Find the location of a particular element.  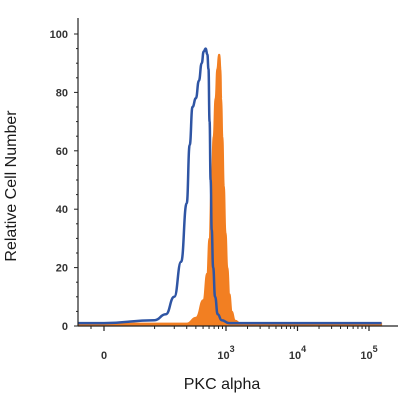

x-tick-label: 10⁵ is located at coordinates (368, 353).